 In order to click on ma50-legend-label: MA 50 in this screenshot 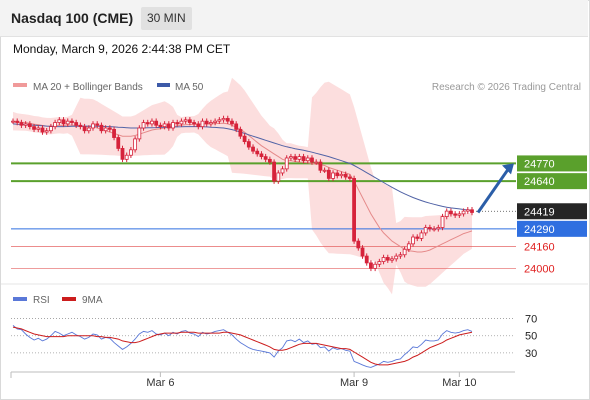, I will do `click(189, 87)`.